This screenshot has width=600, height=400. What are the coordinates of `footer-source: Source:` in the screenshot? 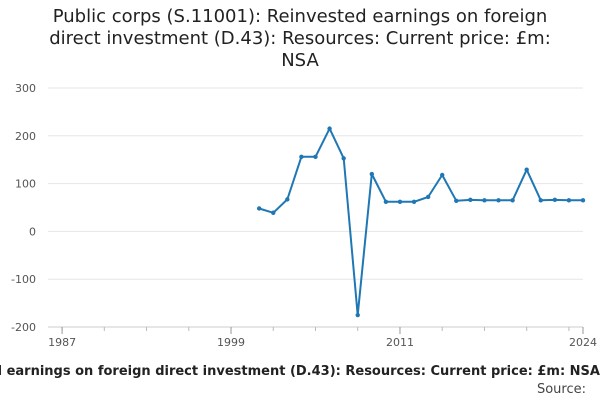 It's located at (561, 389).